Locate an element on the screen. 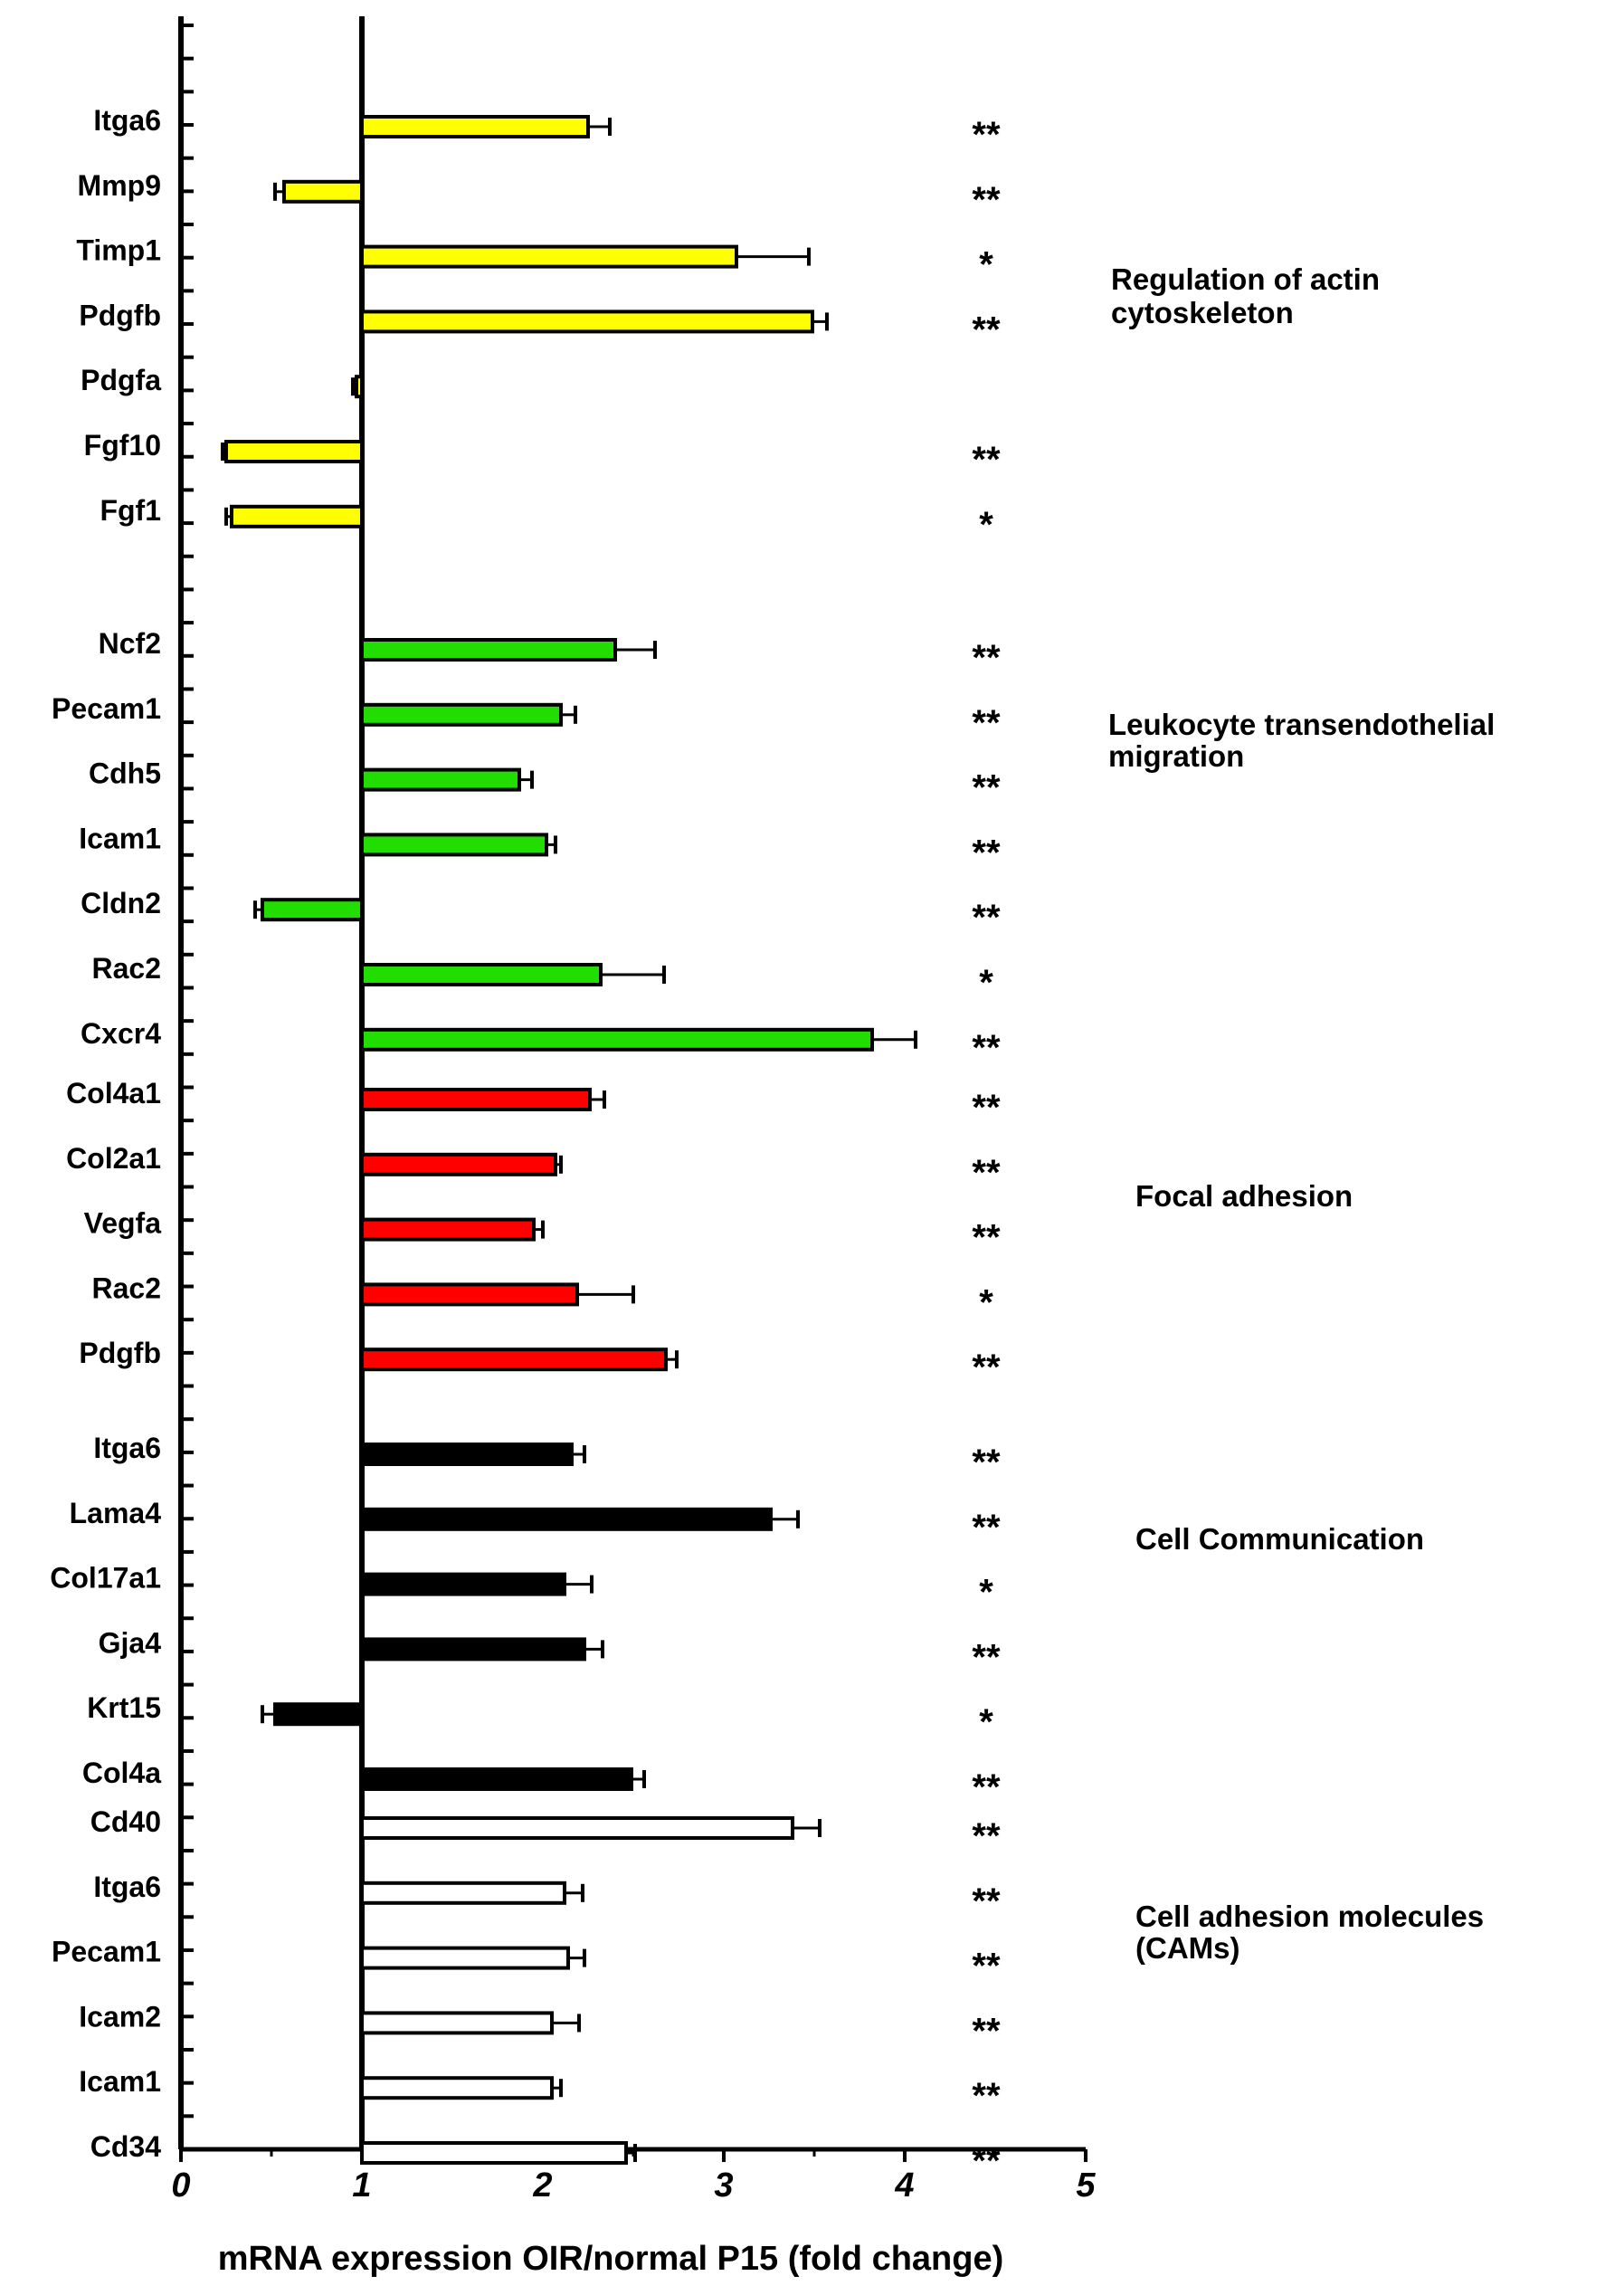 The height and width of the screenshot is (2295, 1624). group-label: migration is located at coordinates (1176, 756).